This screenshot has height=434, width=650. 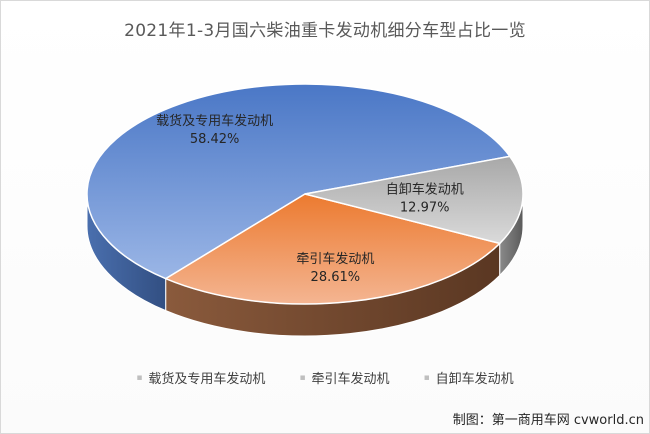 I want to click on slice-tractor, so click(x=333, y=249).